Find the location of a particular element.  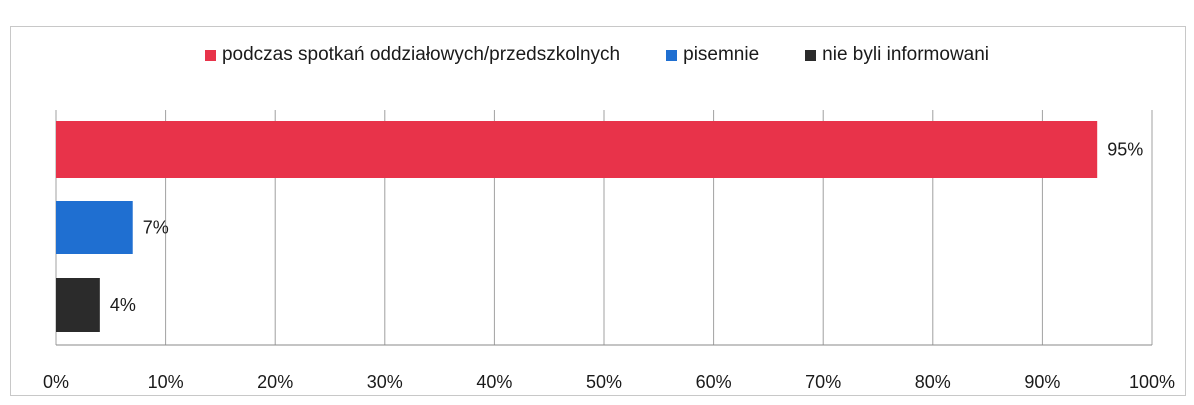

x-tick-label-2: 20% is located at coordinates (275, 382).